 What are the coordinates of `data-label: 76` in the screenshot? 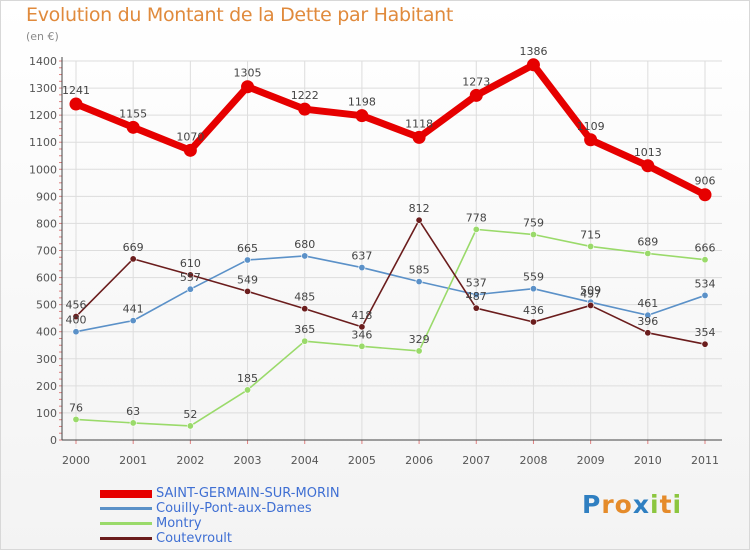 It's located at (76, 407).